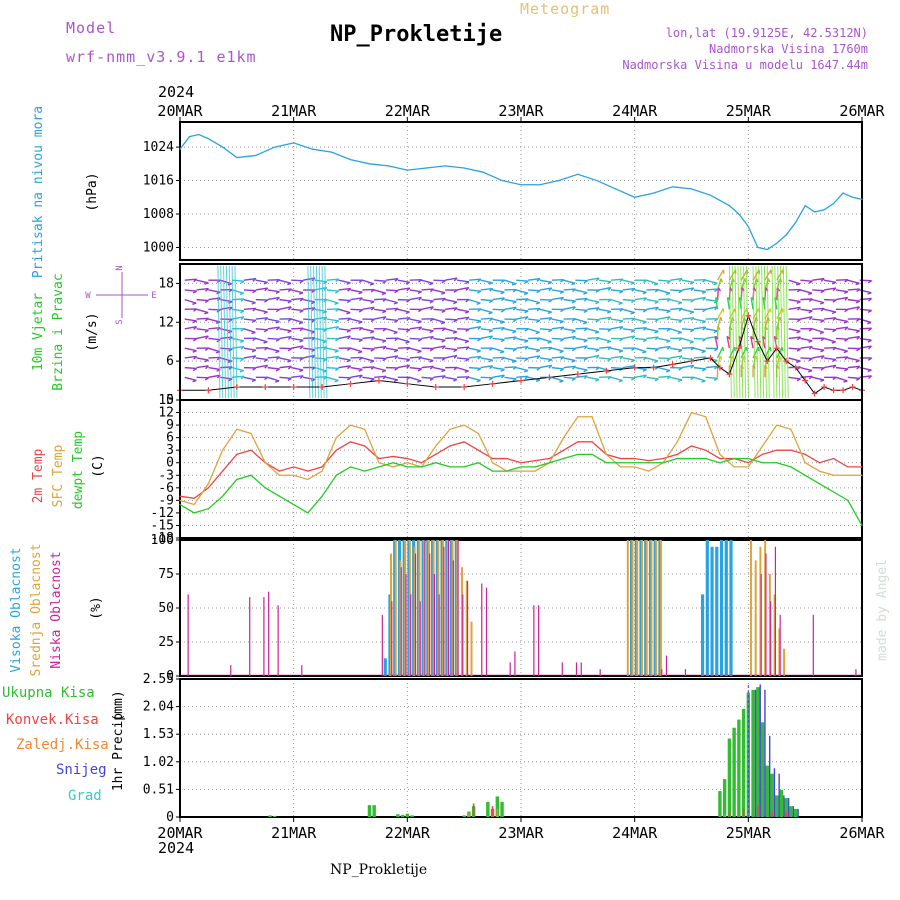 This screenshot has width=900, height=900. Describe the element at coordinates (521, 332) in the screenshot. I see `panel-frame-wind` at that location.